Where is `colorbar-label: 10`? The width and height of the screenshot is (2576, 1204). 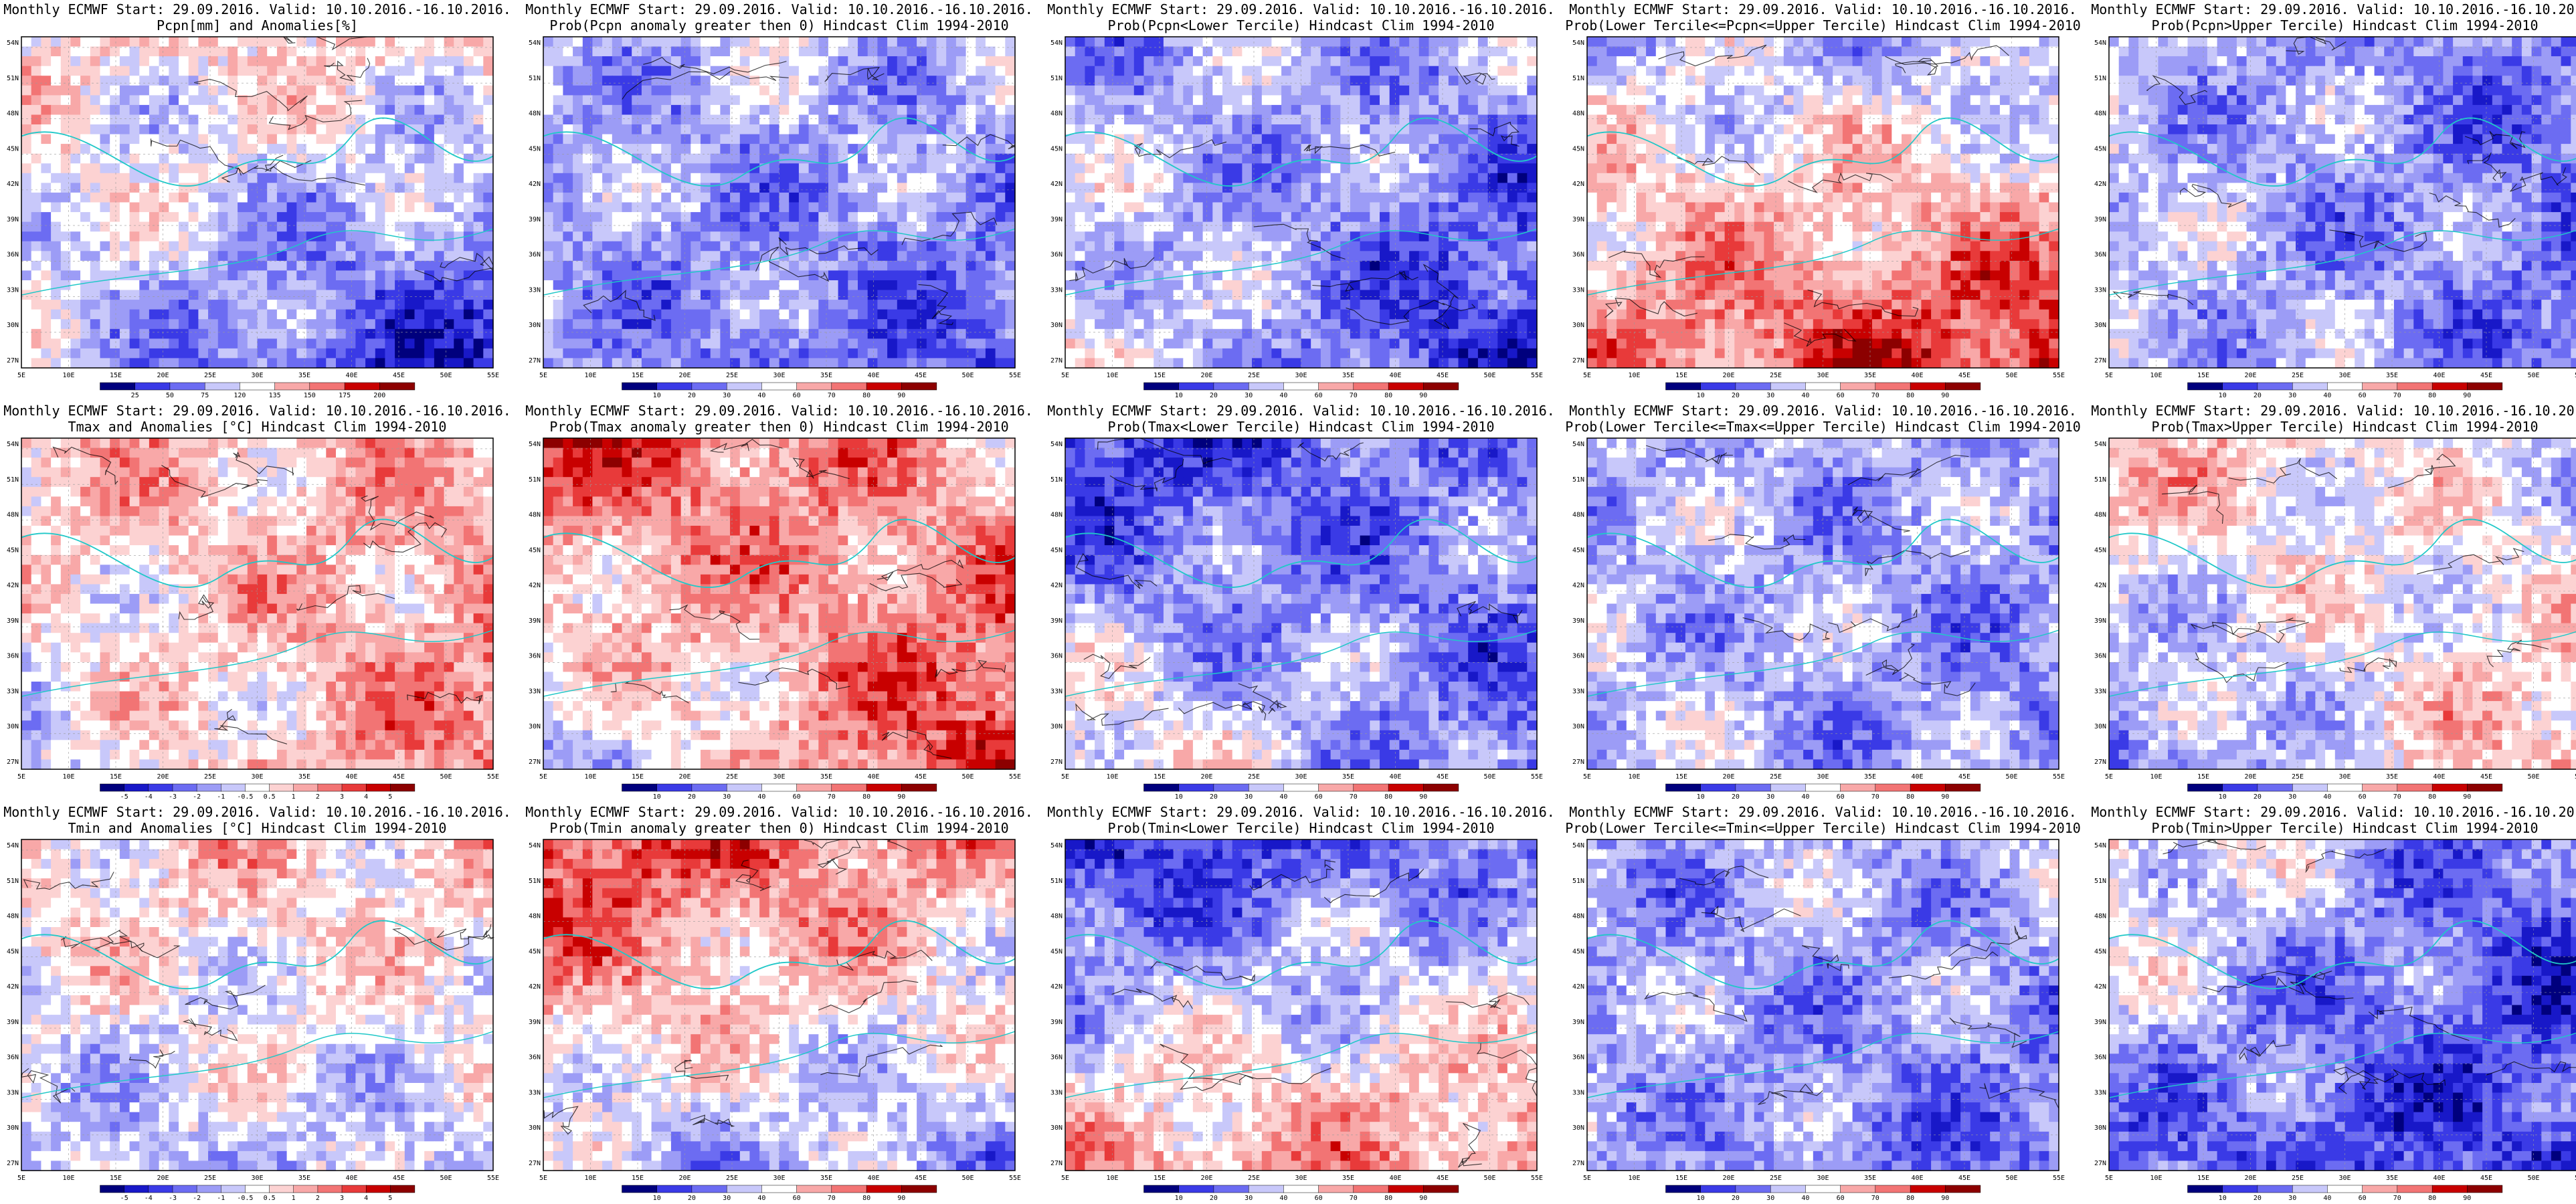
colorbar-label: 10 is located at coordinates (657, 1198).